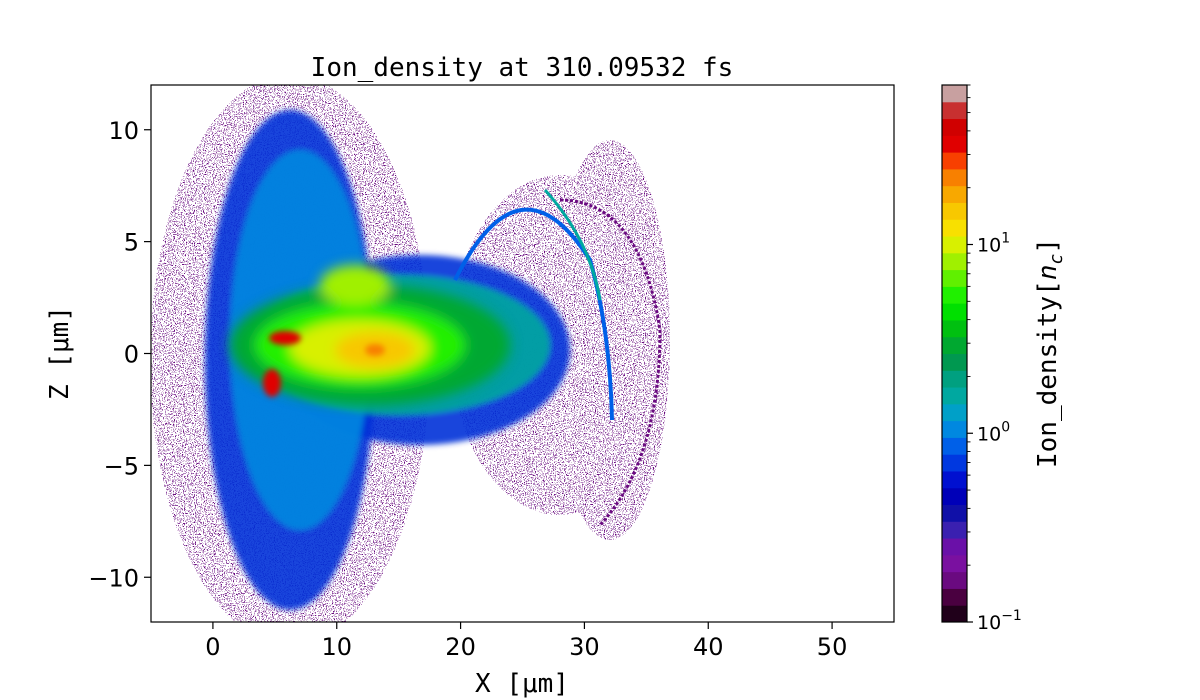 Image resolution: width=1200 pixels, height=700 pixels. I want to click on chart-title: Ion_density at 310.09532 fs, so click(522, 68).